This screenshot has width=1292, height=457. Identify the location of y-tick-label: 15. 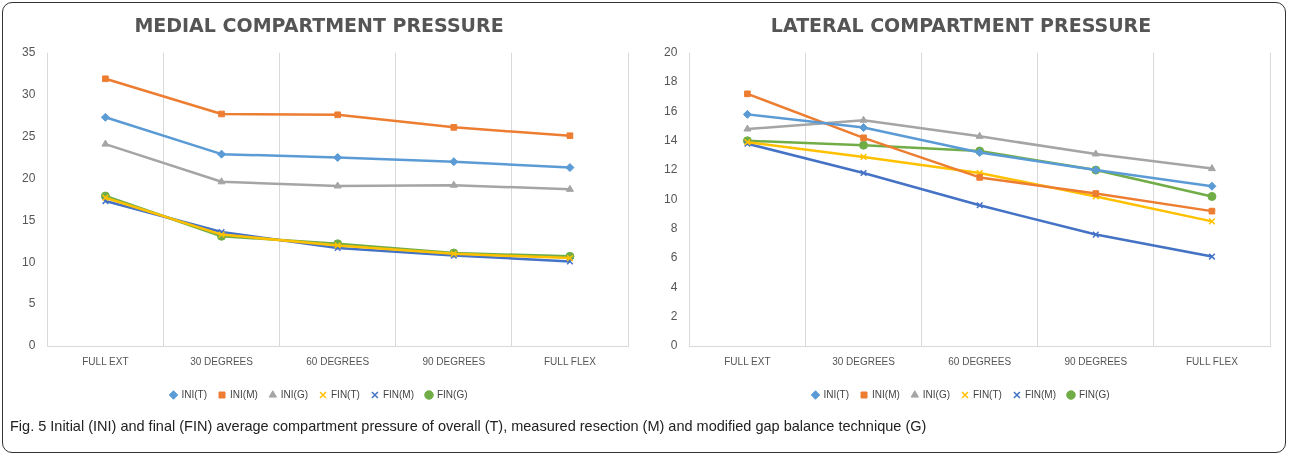
(28, 219).